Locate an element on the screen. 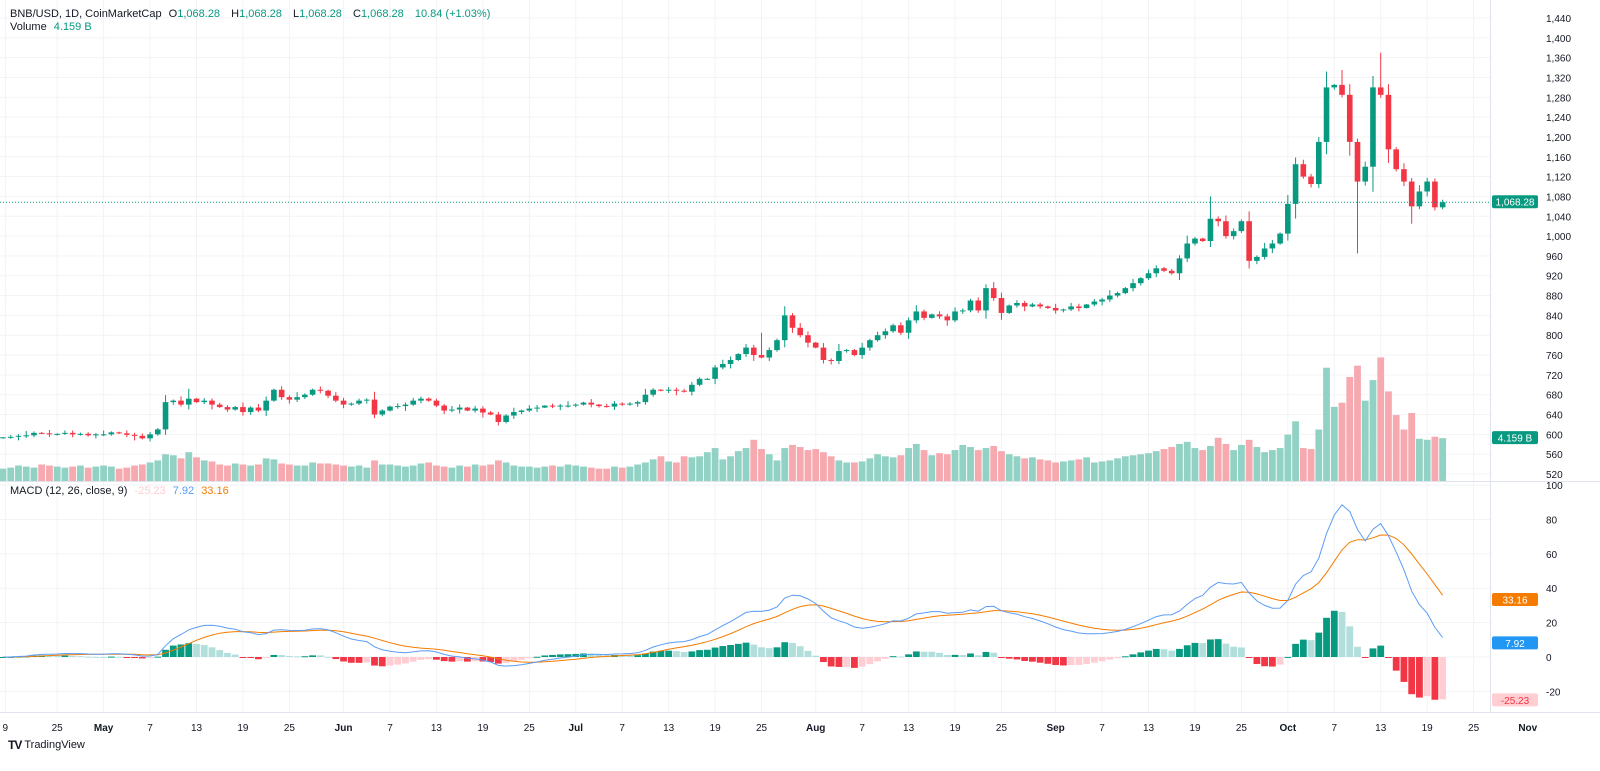  price-tick-label: 920 is located at coordinates (1554, 277).